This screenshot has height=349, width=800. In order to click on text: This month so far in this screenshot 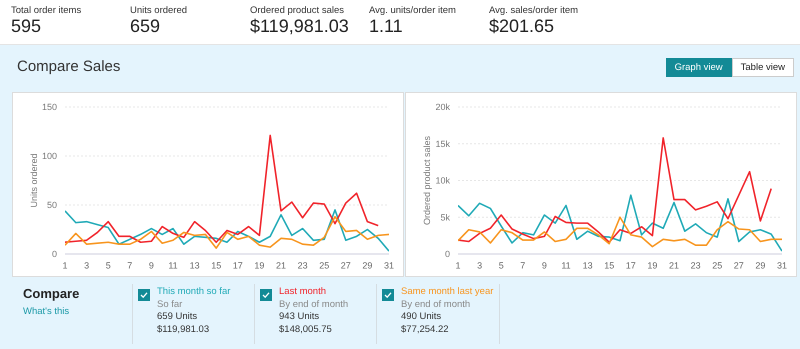, I will do `click(193, 291)`.